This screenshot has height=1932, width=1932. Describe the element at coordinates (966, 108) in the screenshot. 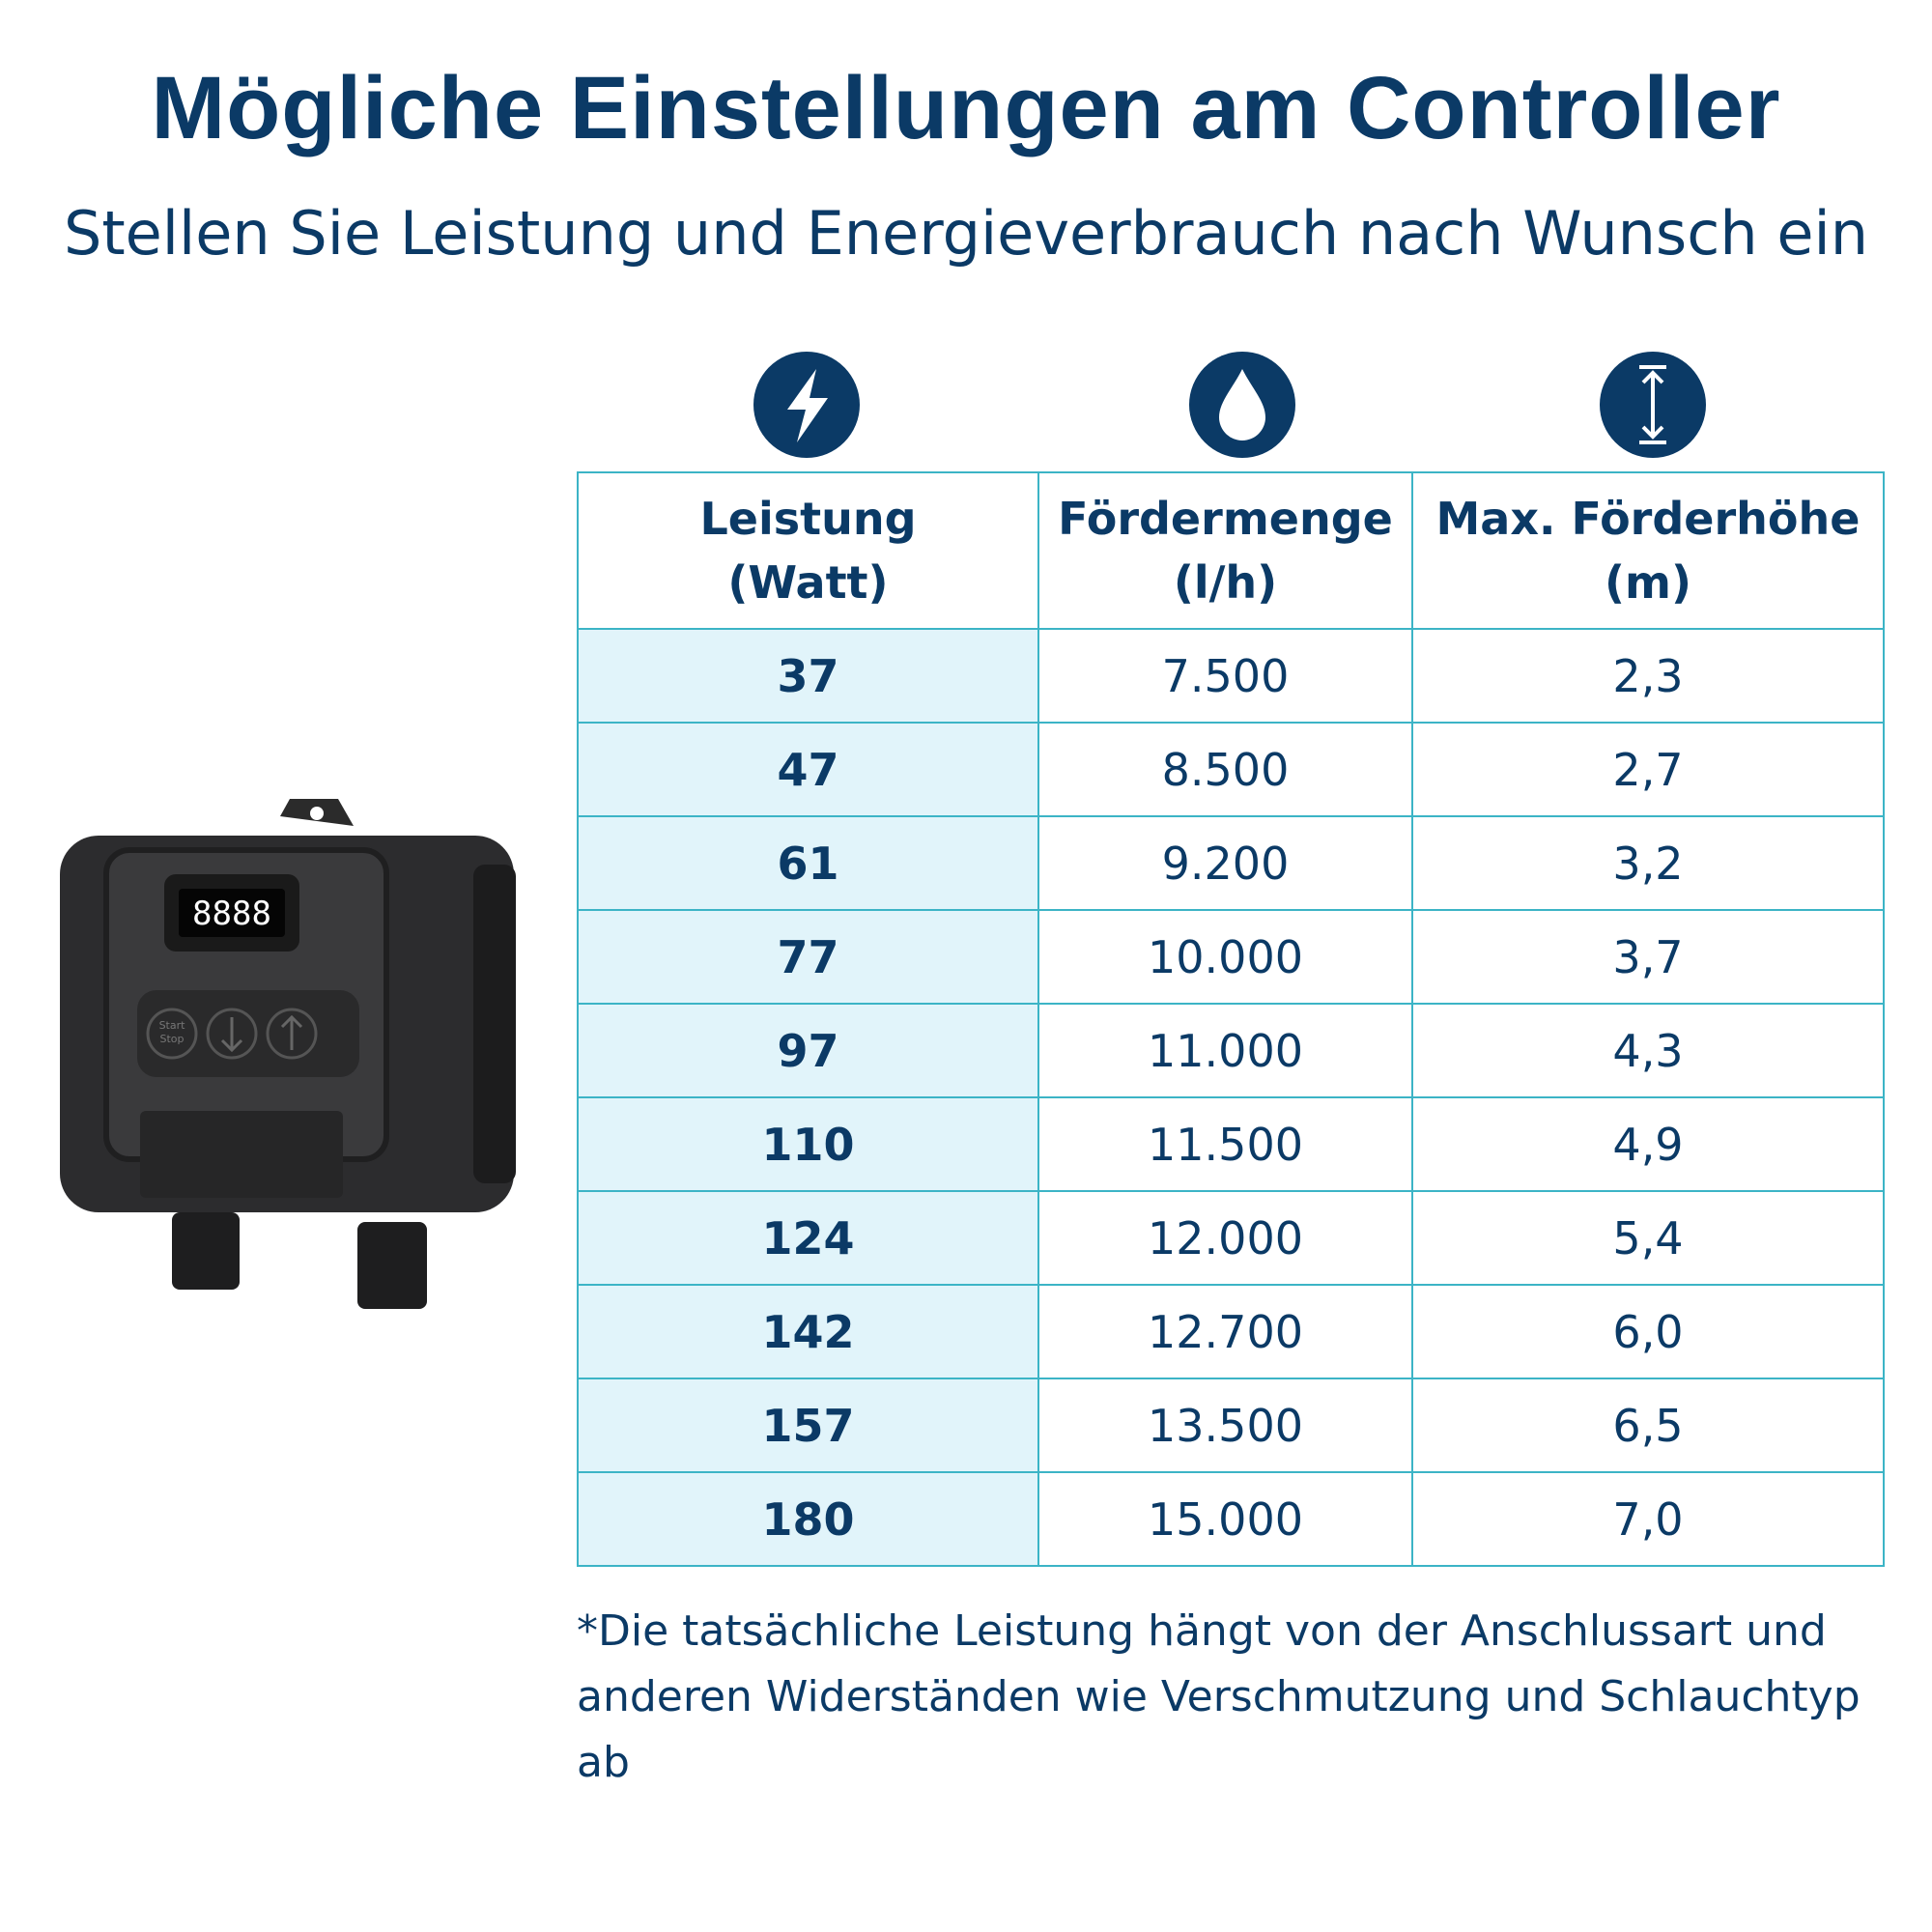

I see `title: Mögliche Einstellungen am Controller` at that location.